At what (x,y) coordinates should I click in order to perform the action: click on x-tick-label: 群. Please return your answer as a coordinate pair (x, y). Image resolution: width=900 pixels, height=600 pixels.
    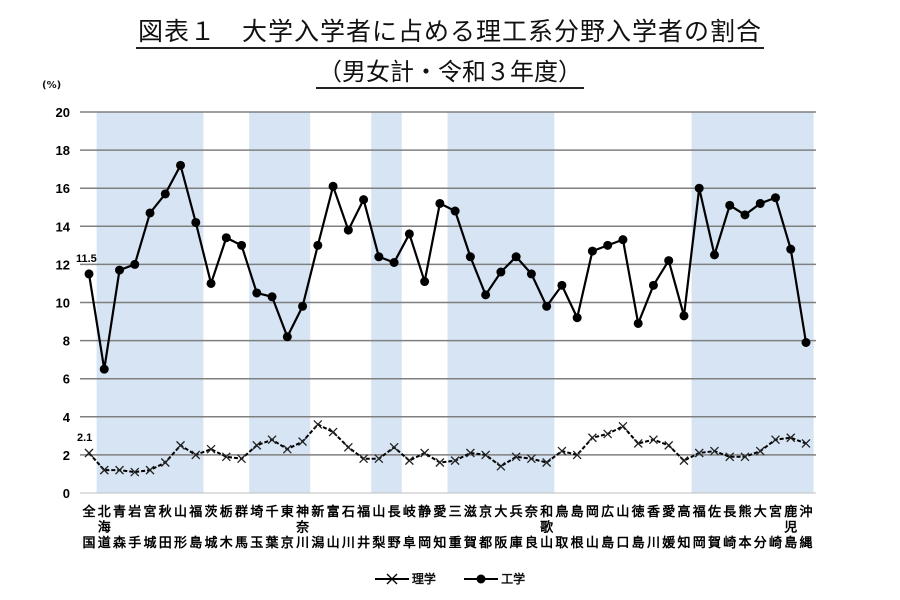
    Looking at the image, I should click on (241, 512).